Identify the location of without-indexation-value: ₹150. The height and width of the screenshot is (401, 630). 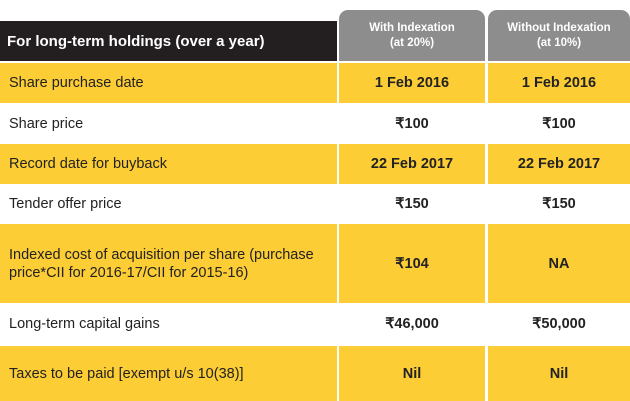
(559, 204).